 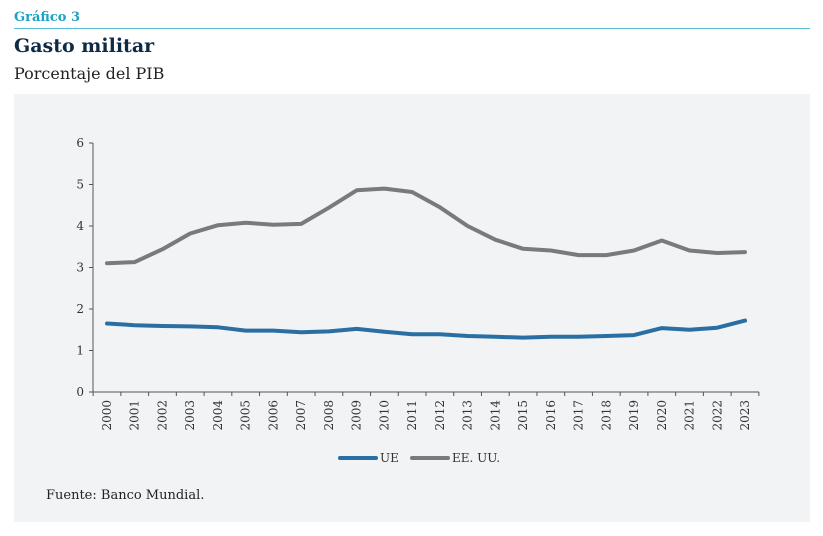 I want to click on x-tick-label: 2012, so click(x=440, y=415).